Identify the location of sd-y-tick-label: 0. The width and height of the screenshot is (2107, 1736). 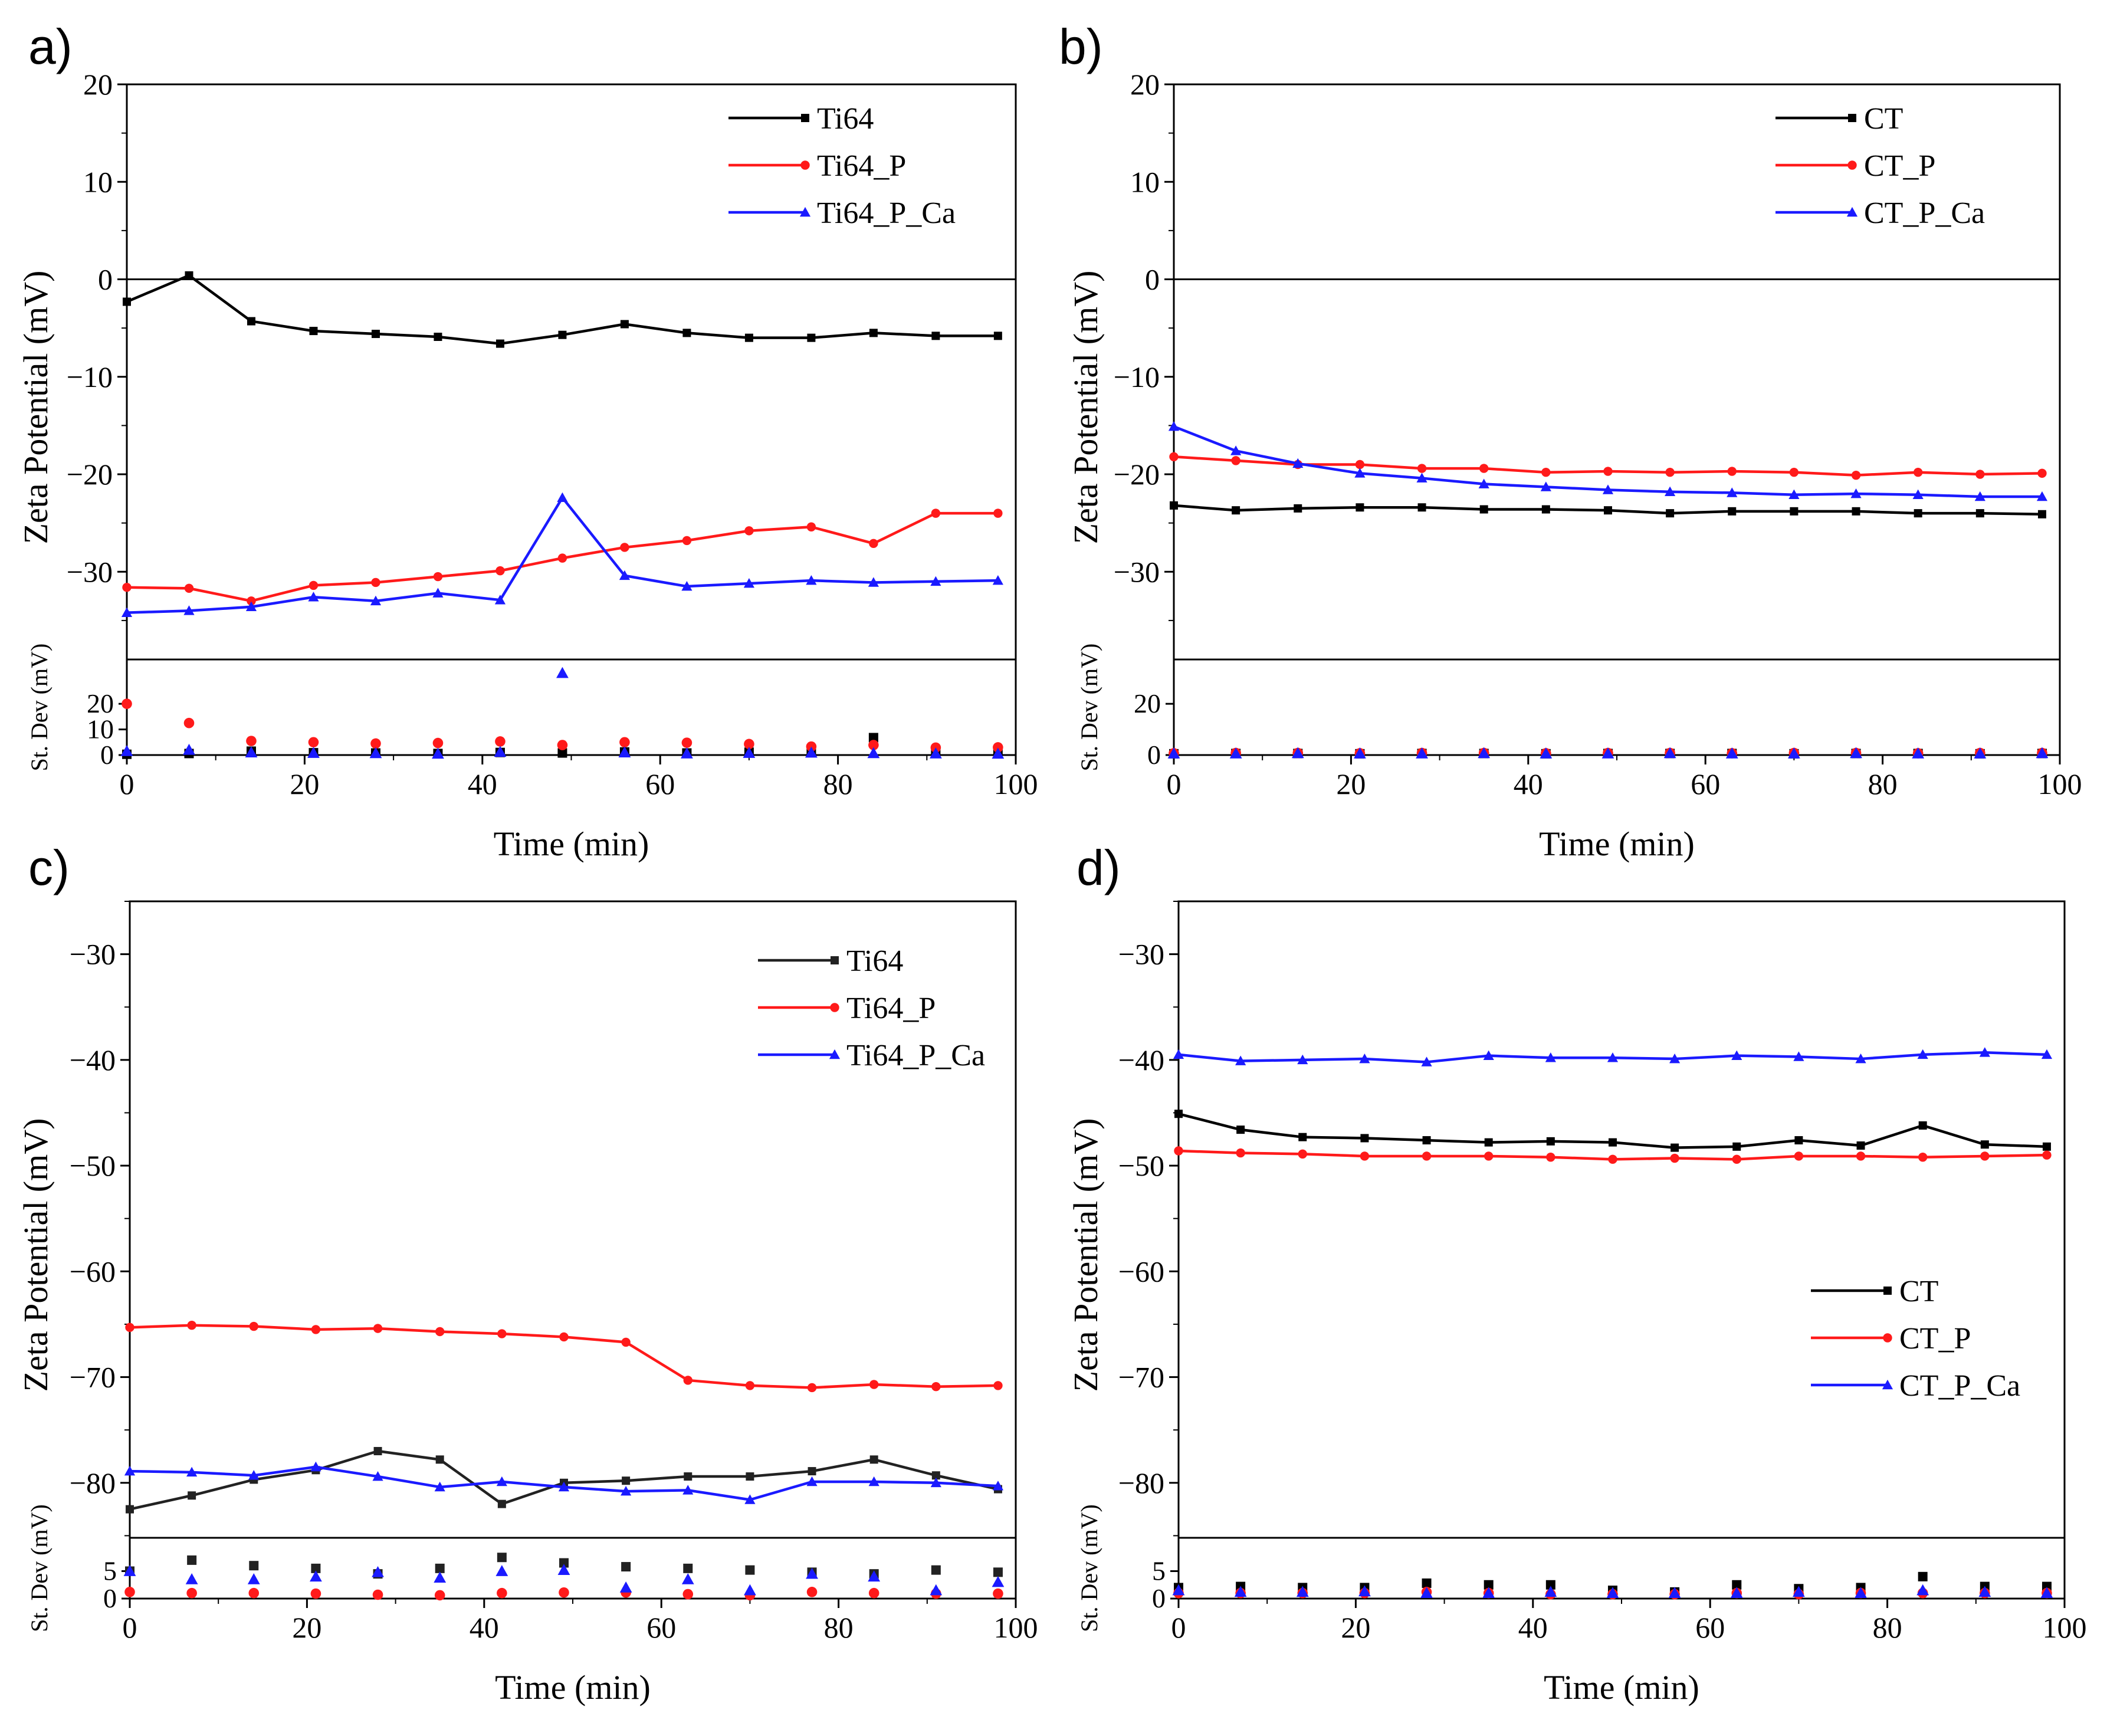
(1159, 1598).